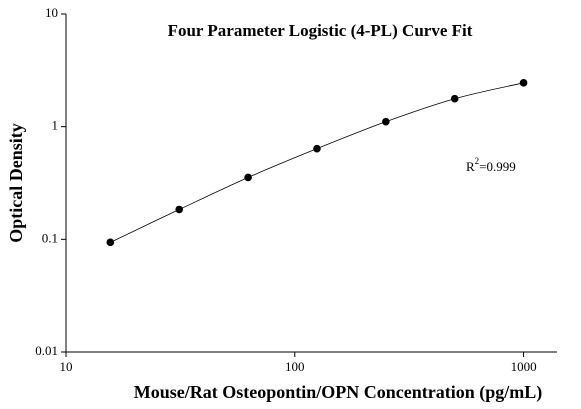  I want to click on annotation-text: R, so click(470, 166).